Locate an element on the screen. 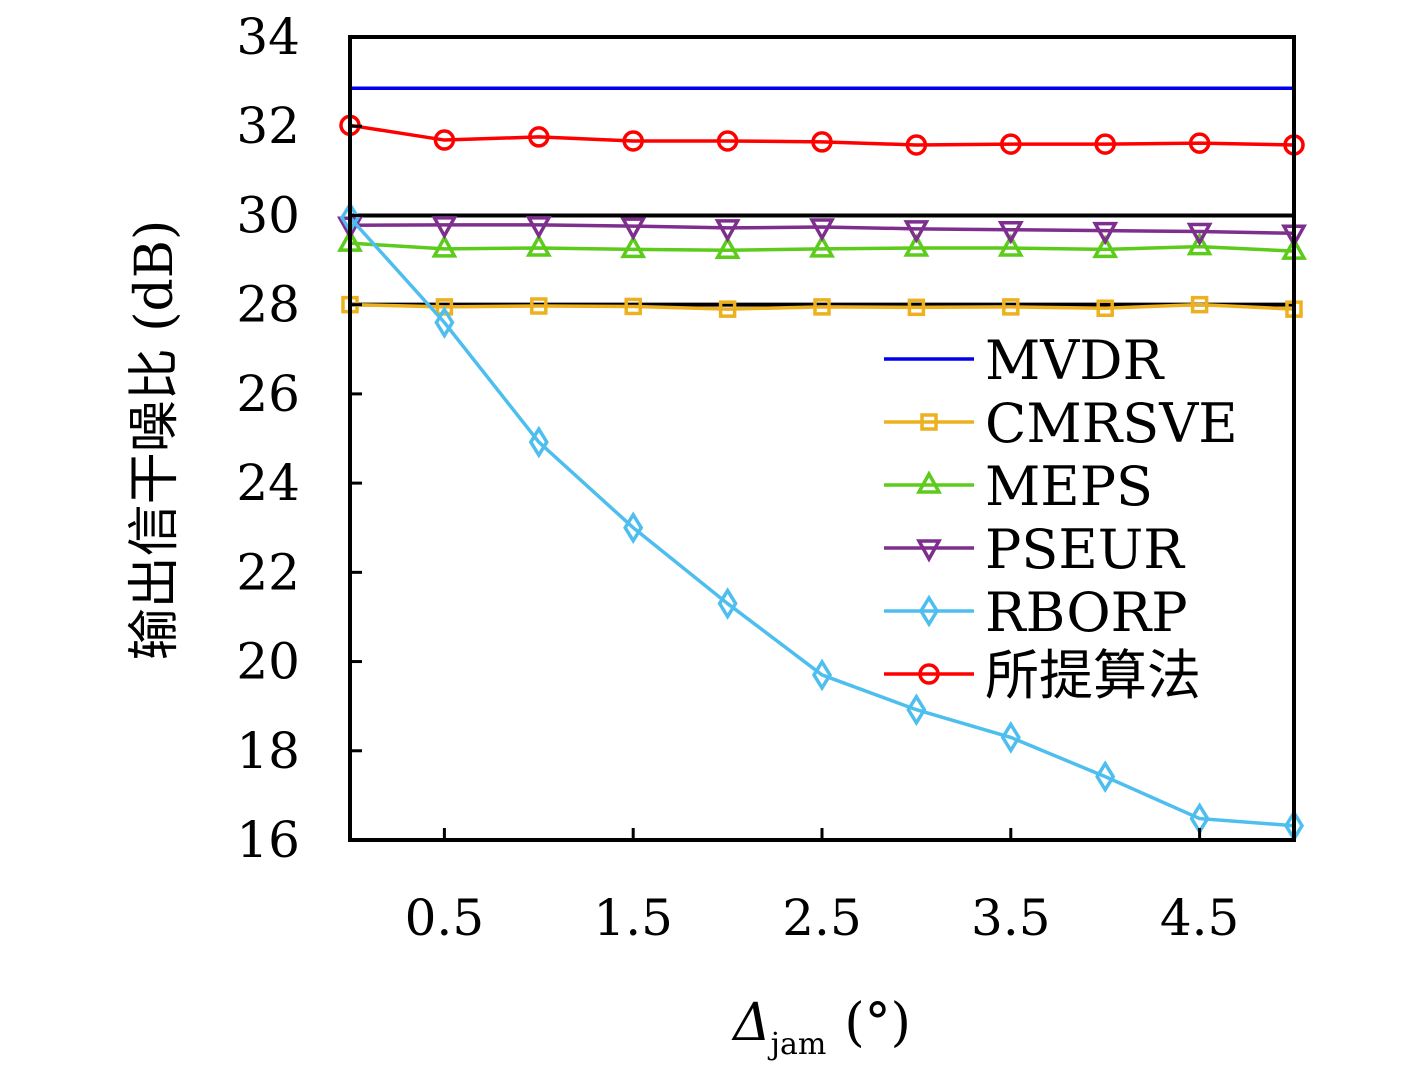  series-MEPS is located at coordinates (822, 244).